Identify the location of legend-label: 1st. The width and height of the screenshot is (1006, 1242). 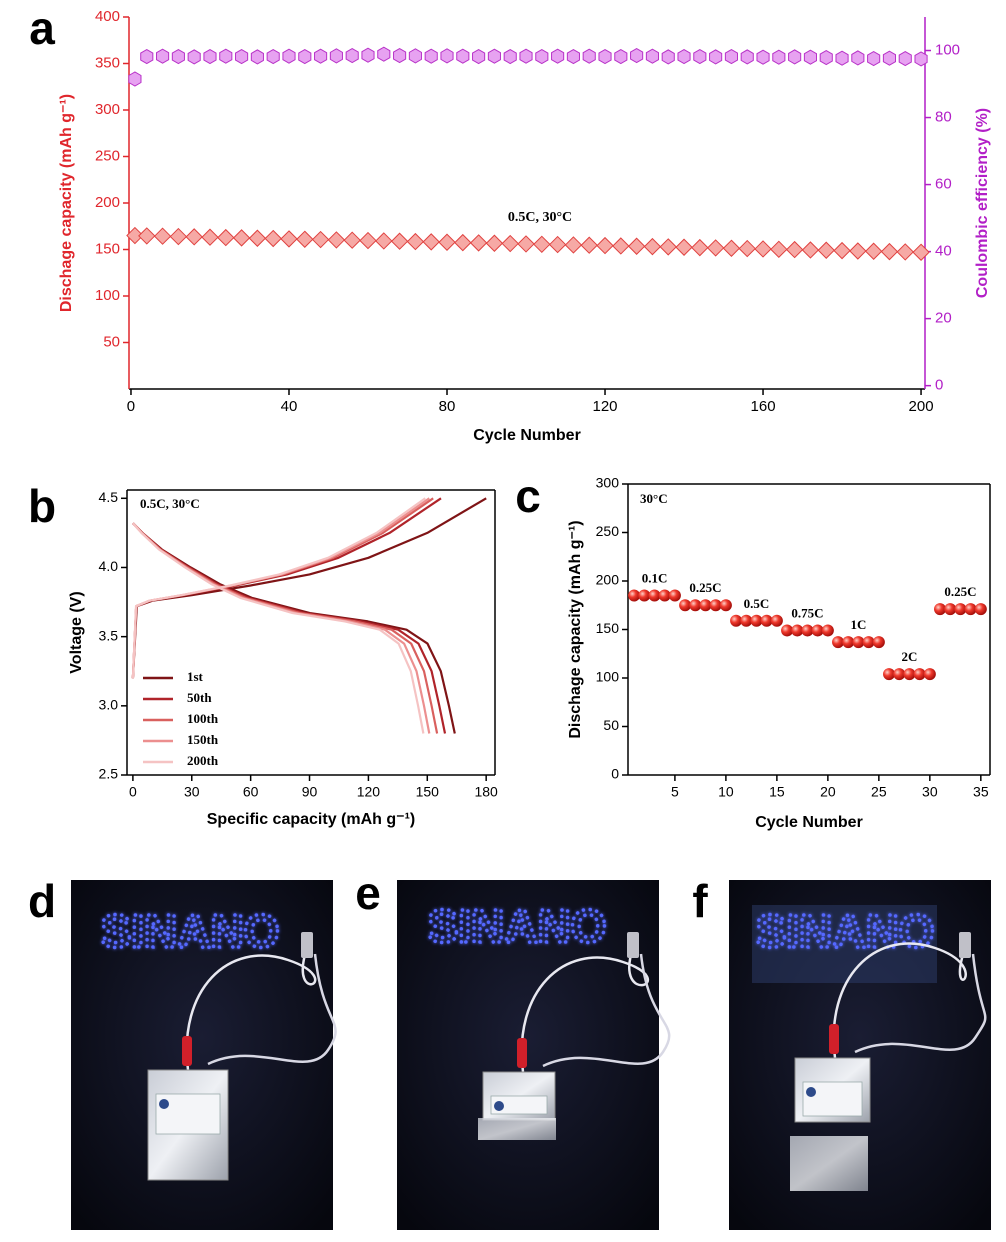
(195, 676).